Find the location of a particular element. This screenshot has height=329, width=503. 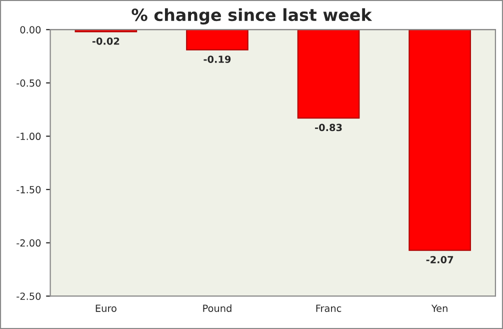

y-tick-label: -0.50 is located at coordinates (28, 83).